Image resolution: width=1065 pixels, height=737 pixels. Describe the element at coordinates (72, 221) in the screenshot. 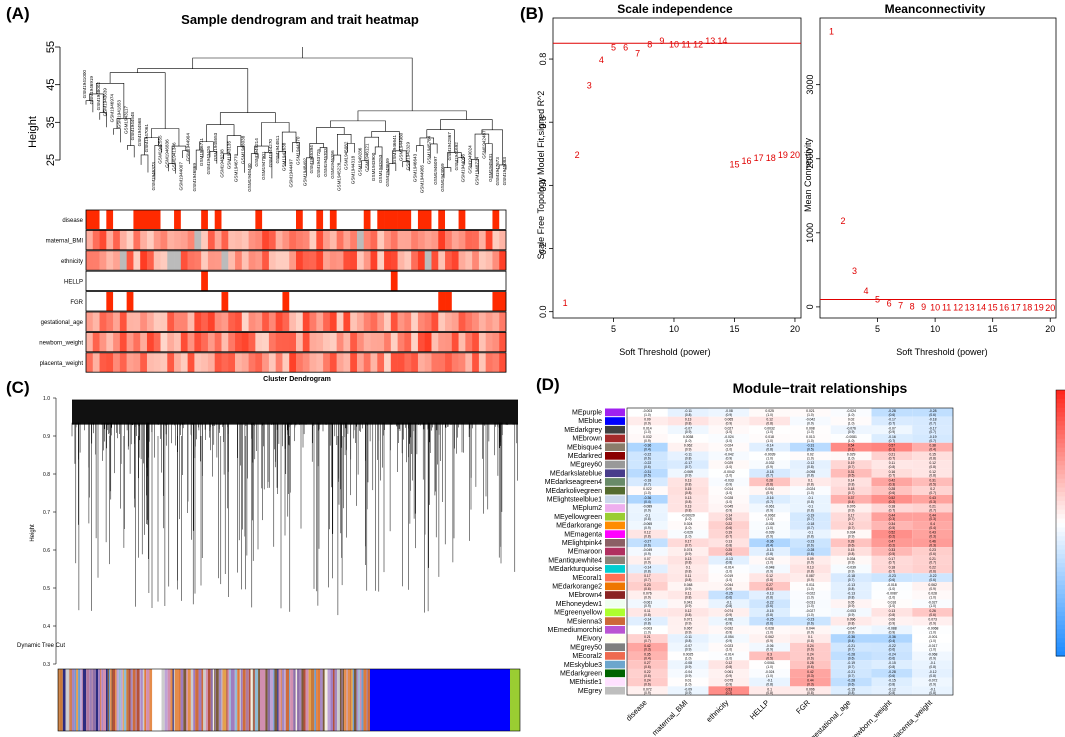

I see `trait-row-label: disease` at that location.